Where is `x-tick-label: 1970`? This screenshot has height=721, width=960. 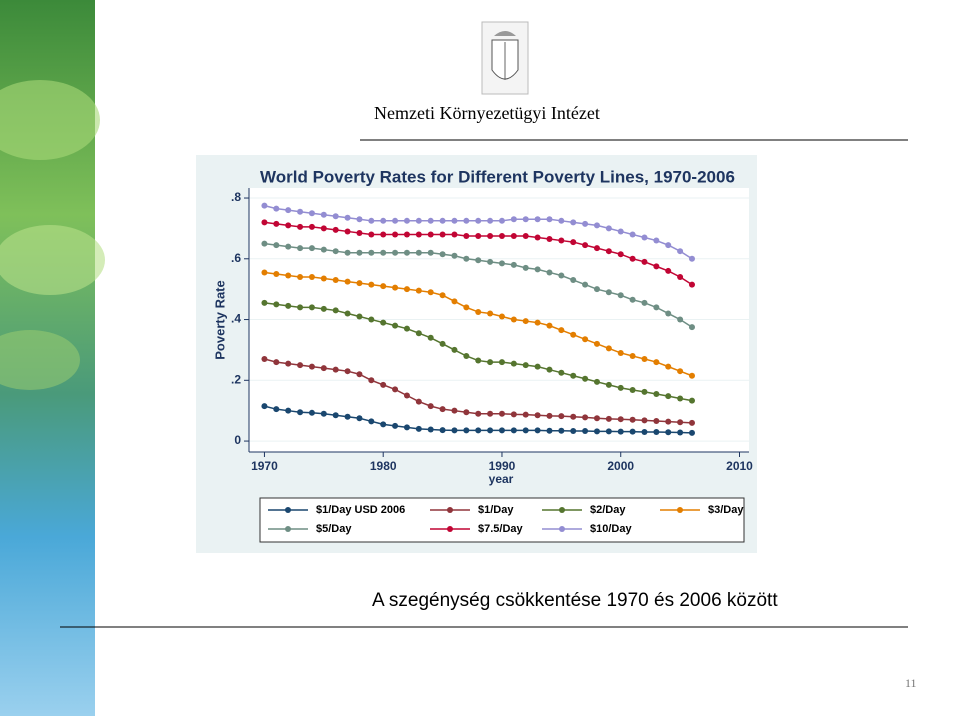 x-tick-label: 1970 is located at coordinates (264, 466).